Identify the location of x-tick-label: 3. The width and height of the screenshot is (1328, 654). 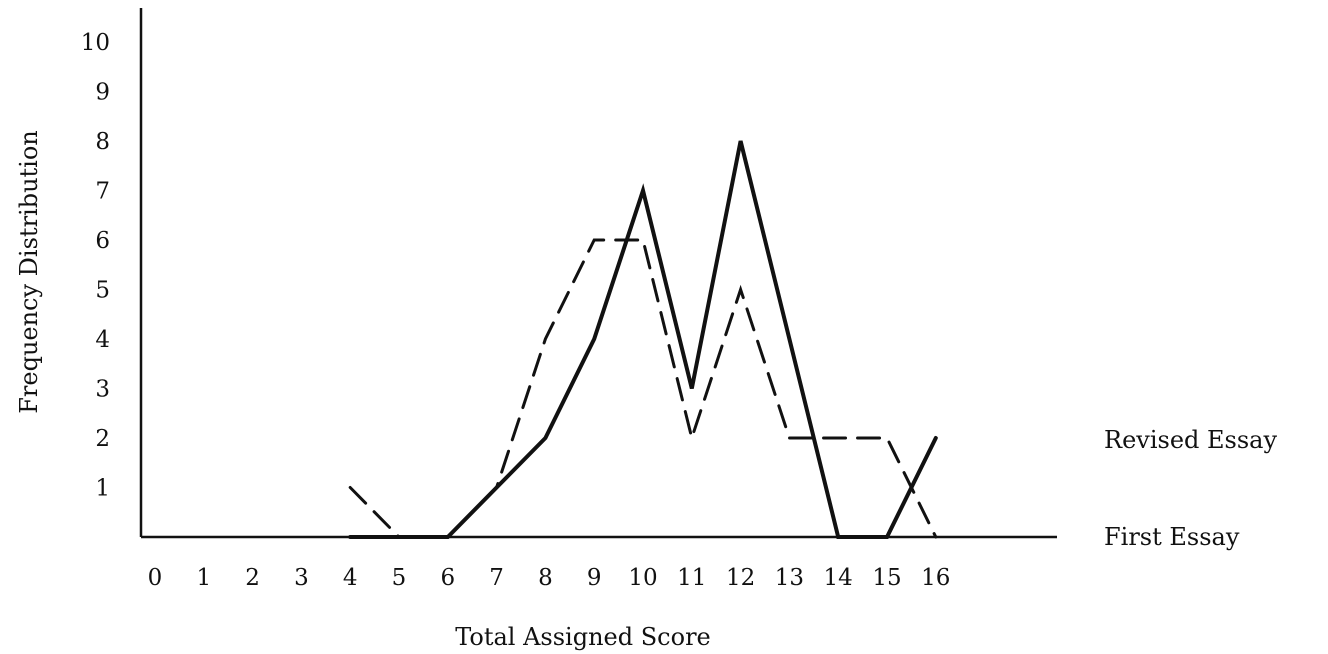
(301, 578).